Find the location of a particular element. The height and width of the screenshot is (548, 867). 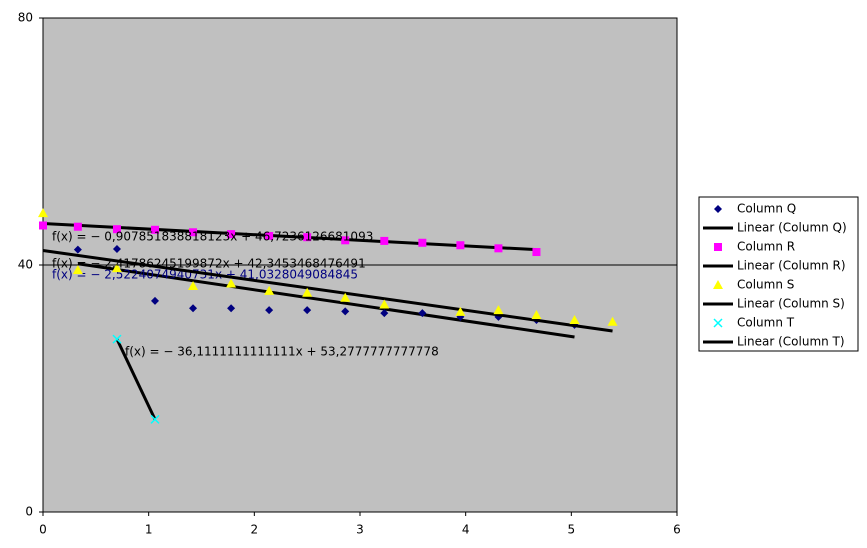

x-tick-label: 5 is located at coordinates (572, 530).